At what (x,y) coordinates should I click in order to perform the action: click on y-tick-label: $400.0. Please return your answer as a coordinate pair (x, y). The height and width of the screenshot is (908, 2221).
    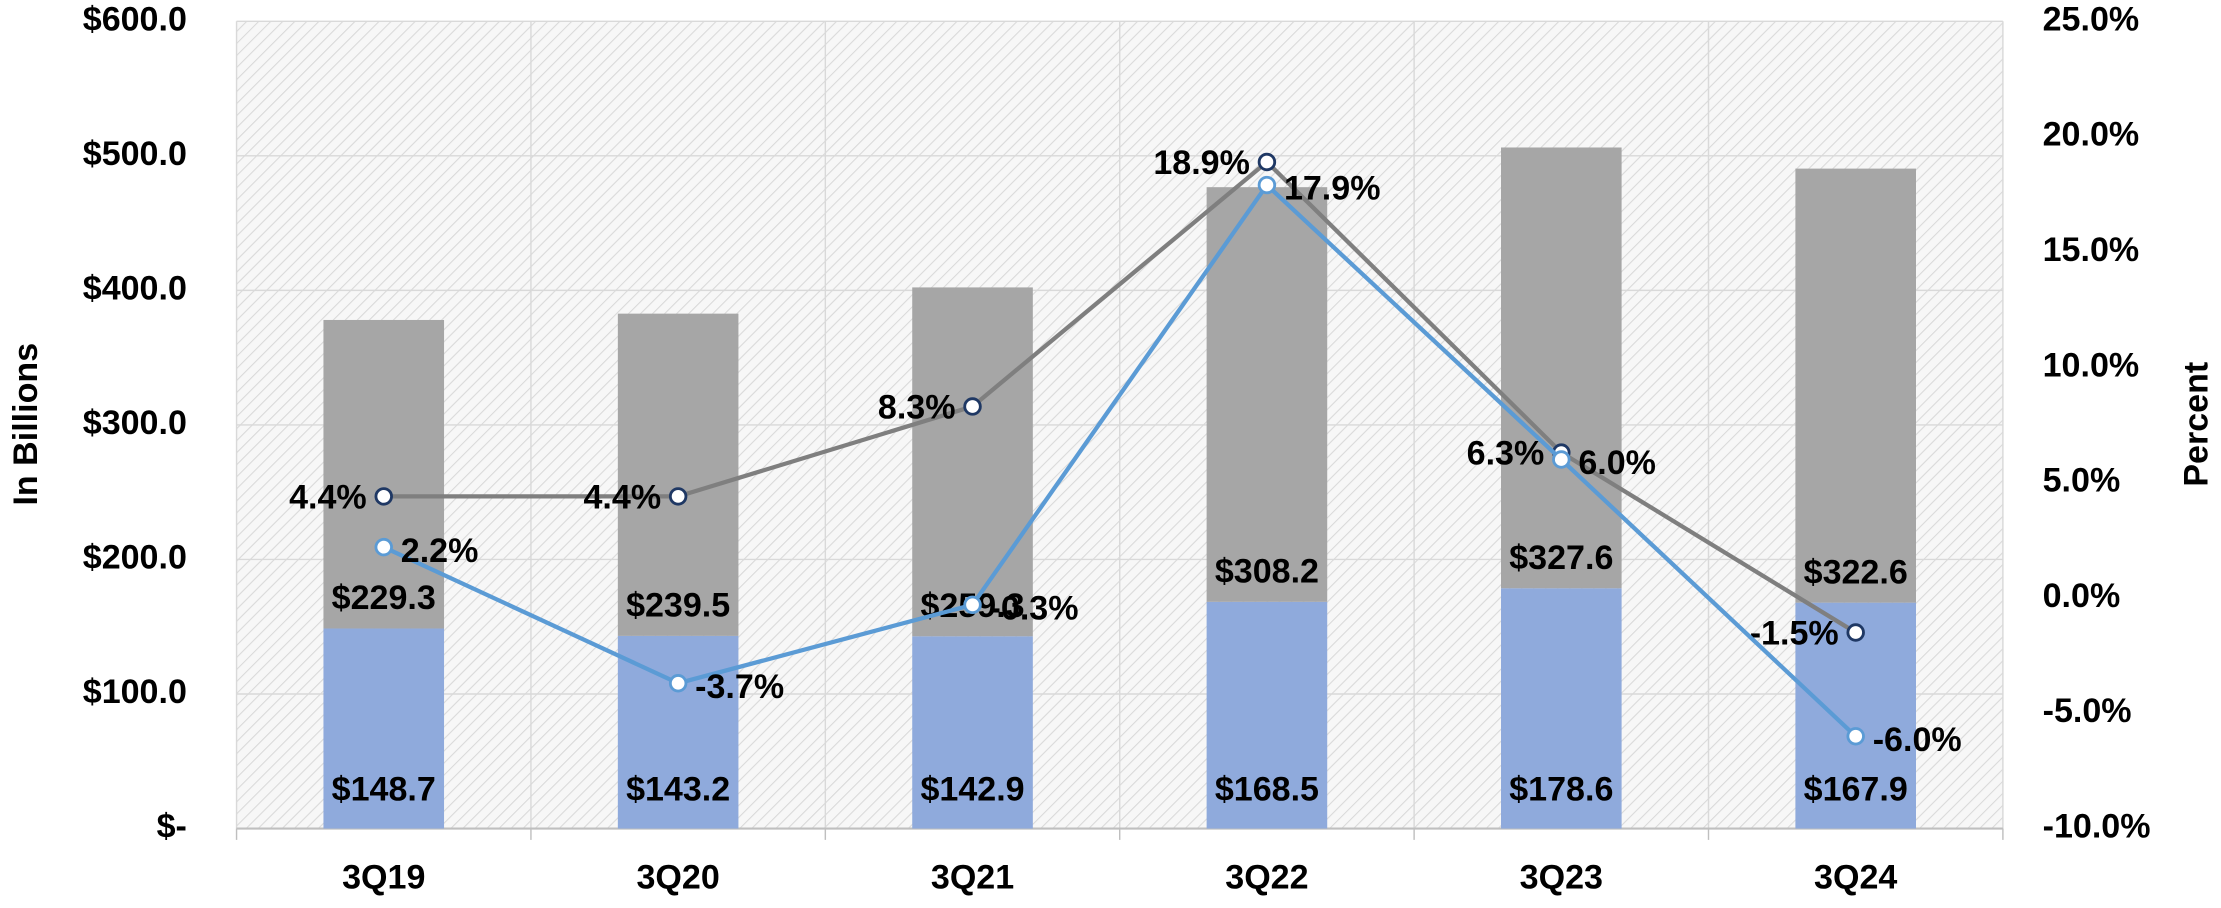
    Looking at the image, I should click on (135, 288).